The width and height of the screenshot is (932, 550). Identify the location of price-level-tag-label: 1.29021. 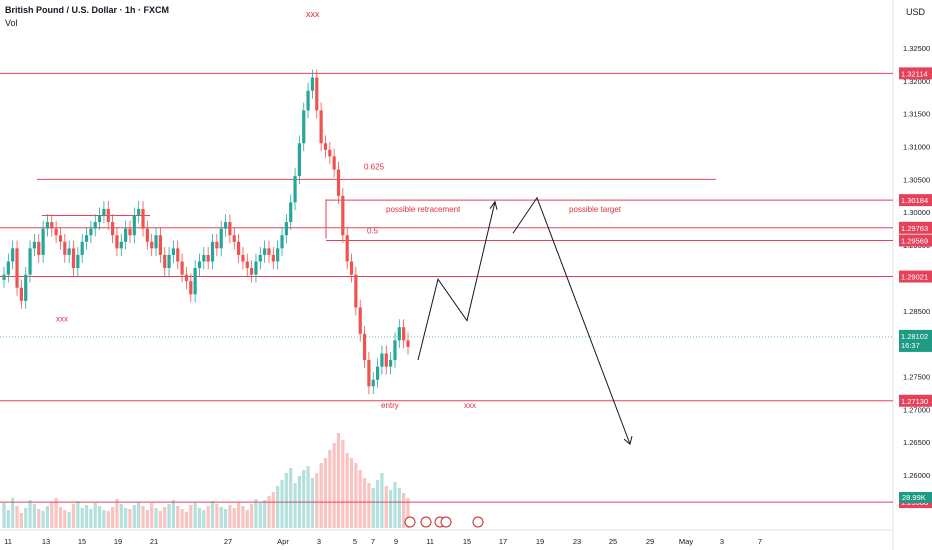
(914, 277).